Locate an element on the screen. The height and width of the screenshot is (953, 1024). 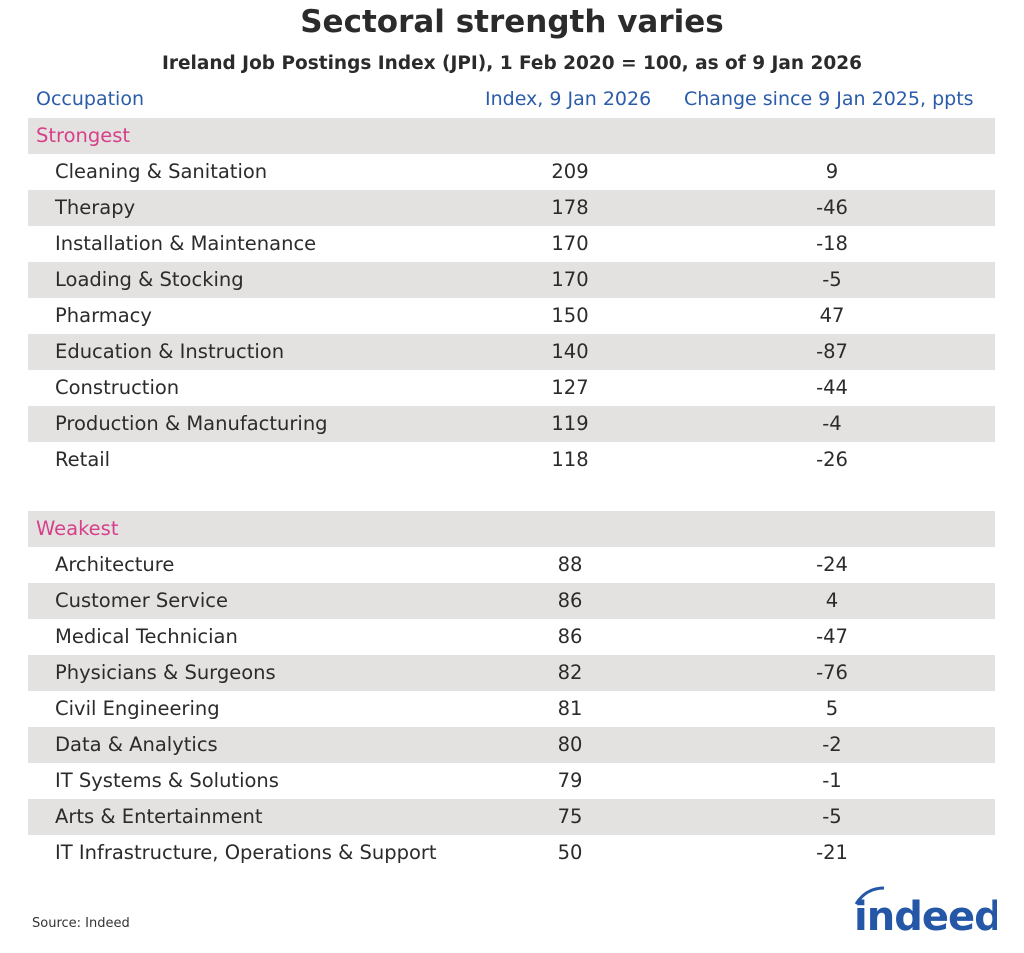
table-row: Medical Technician 86 -47 is located at coordinates (511, 637).